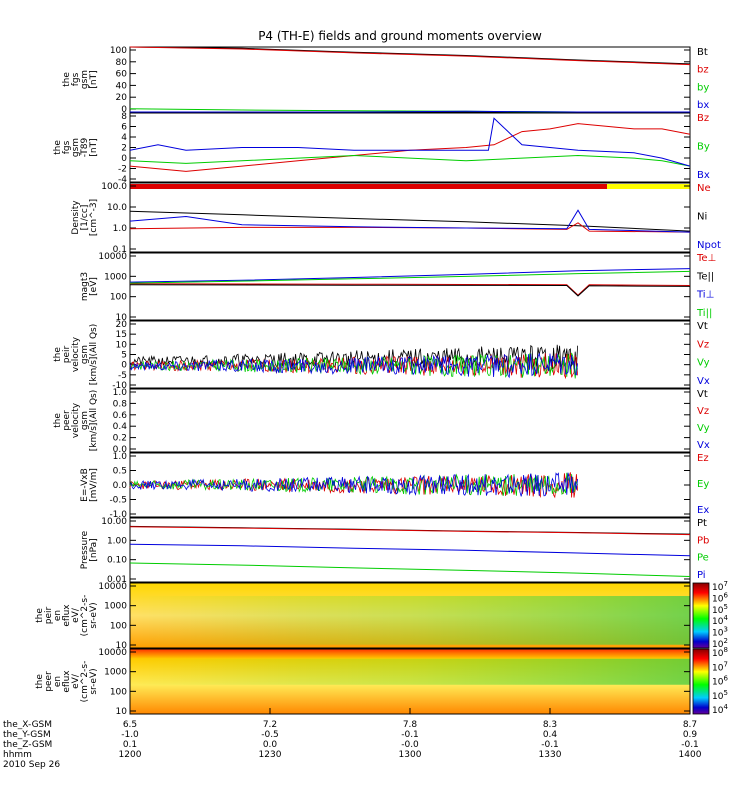 The image size is (750, 800). What do you see at coordinates (120, 472) in the screenshot?
I see `y-tick-label: 0.5` at bounding box center [120, 472].